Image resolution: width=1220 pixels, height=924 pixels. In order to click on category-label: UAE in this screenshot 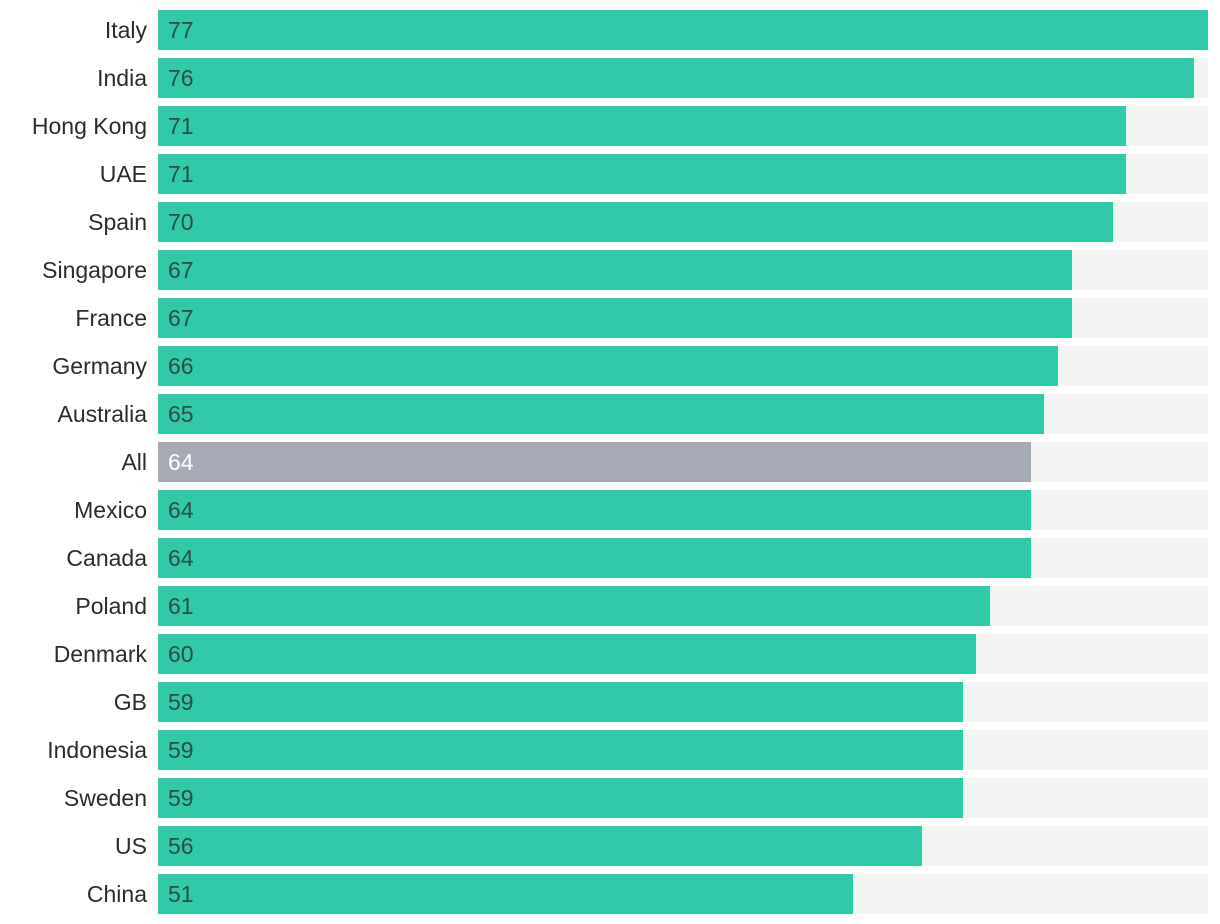, I will do `click(123, 174)`.